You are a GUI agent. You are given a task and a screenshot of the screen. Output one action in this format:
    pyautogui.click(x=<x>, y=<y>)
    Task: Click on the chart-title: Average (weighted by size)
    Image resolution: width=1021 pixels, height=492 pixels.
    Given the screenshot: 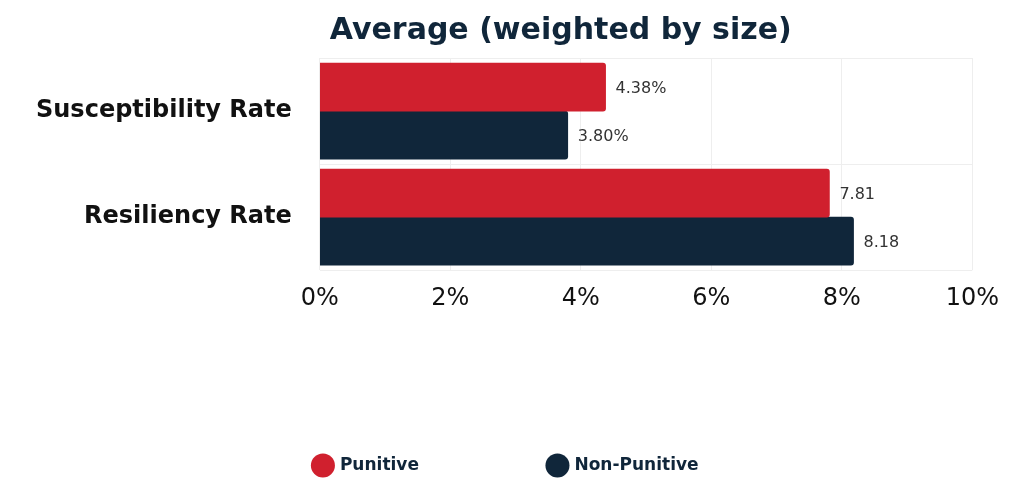 What is the action you would take?
    pyautogui.click(x=560, y=28)
    